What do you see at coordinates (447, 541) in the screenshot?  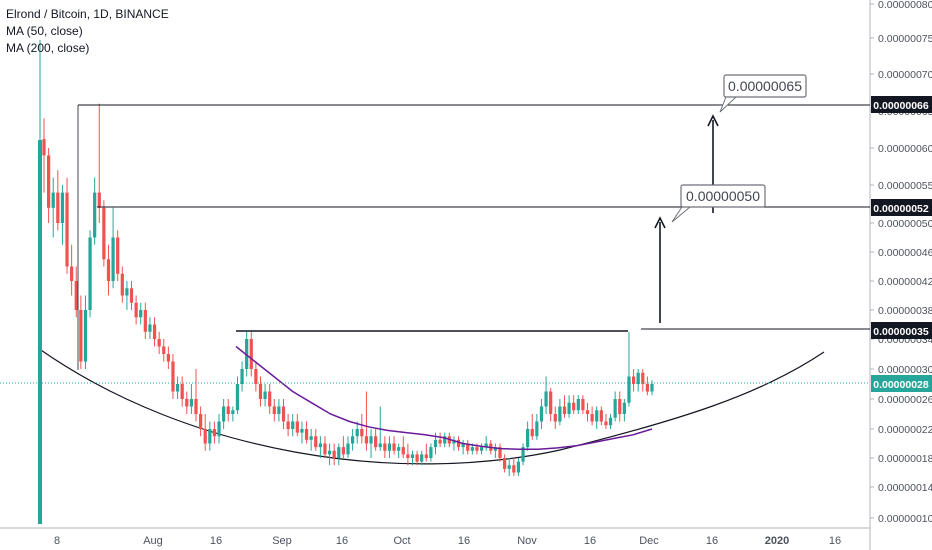 I see `time-axis: 8 Aug 16 Sep 16 Oct 16 Nov 16 Dec 16 2020 16` at bounding box center [447, 541].